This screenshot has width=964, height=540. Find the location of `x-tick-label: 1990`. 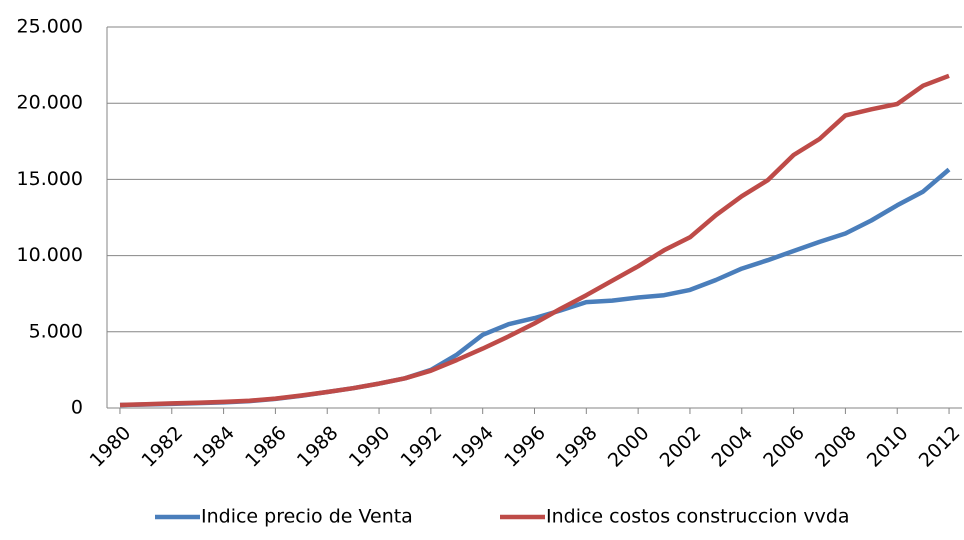

x-tick-label: 1990 is located at coordinates (370, 447).